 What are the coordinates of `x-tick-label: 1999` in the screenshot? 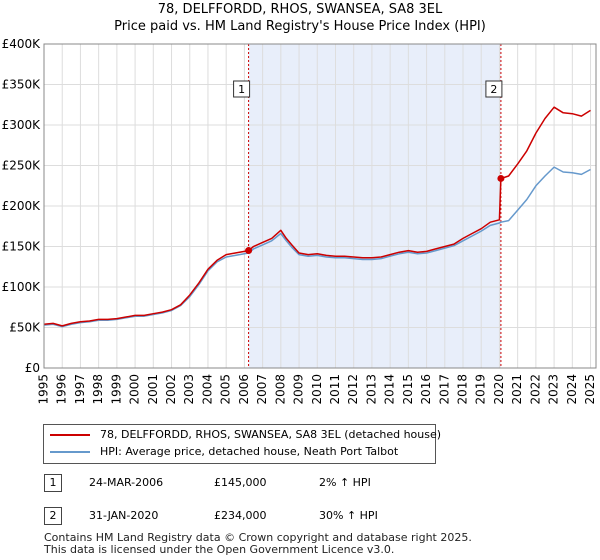 It's located at (116, 389).